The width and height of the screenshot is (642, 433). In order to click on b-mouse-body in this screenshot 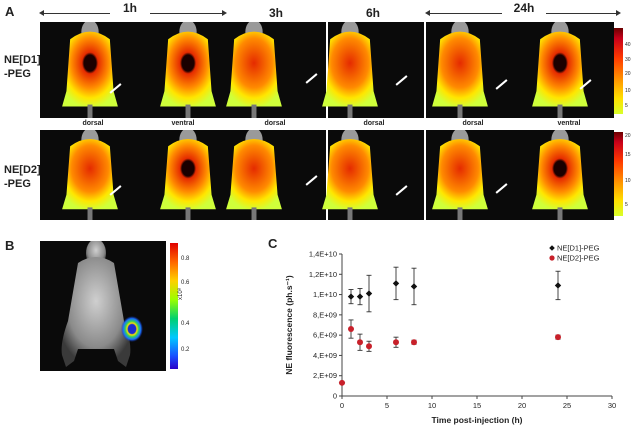, I will do `click(96, 312)`.